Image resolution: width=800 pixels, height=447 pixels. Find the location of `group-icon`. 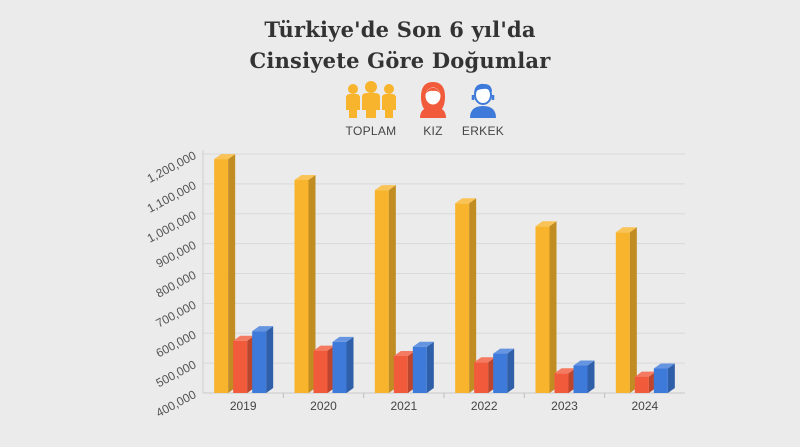

group-icon is located at coordinates (371, 99).